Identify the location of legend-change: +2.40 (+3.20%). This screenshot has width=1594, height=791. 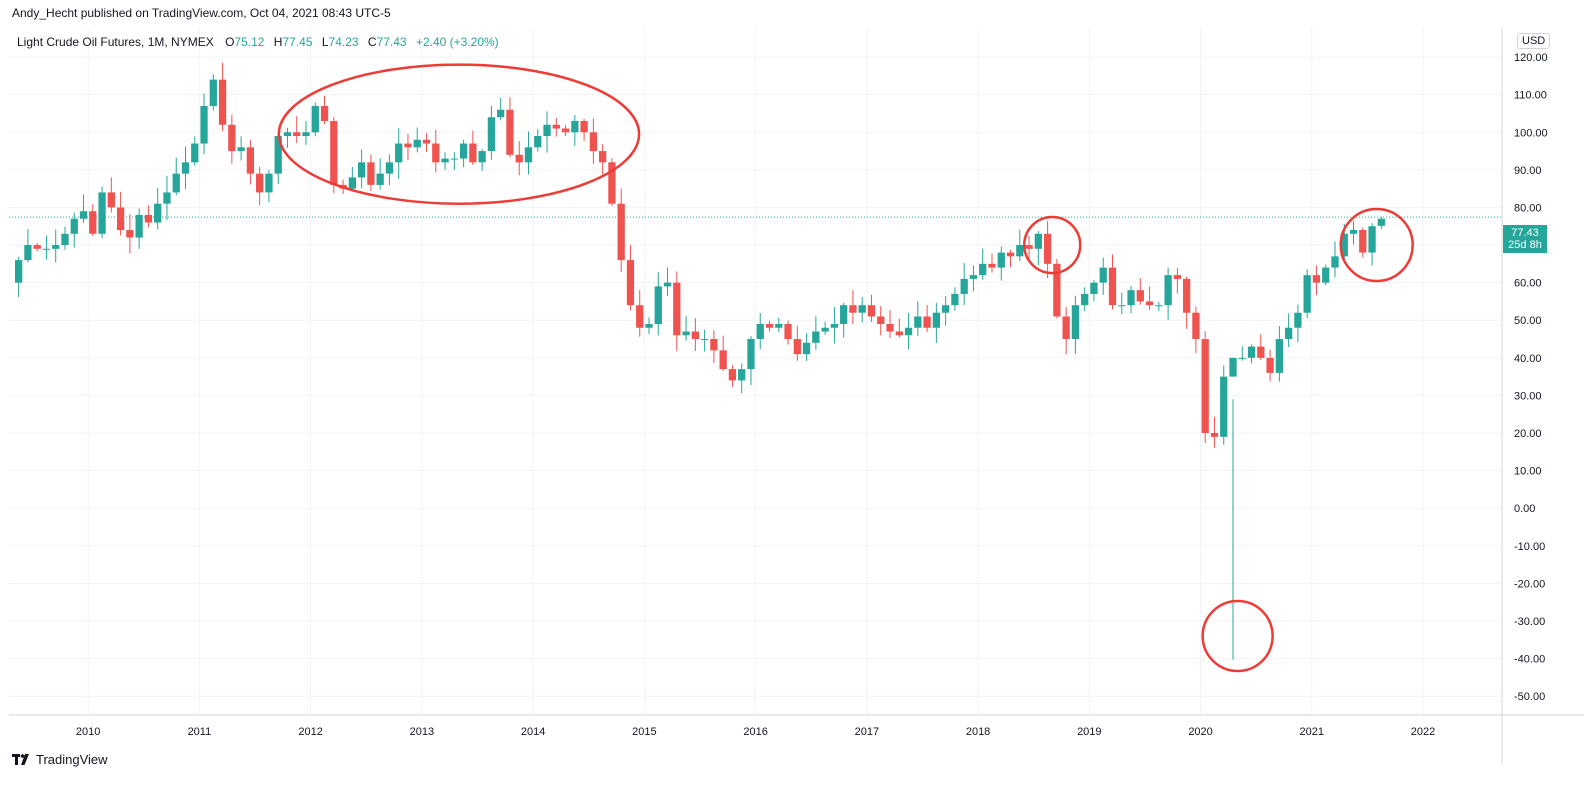
(457, 42).